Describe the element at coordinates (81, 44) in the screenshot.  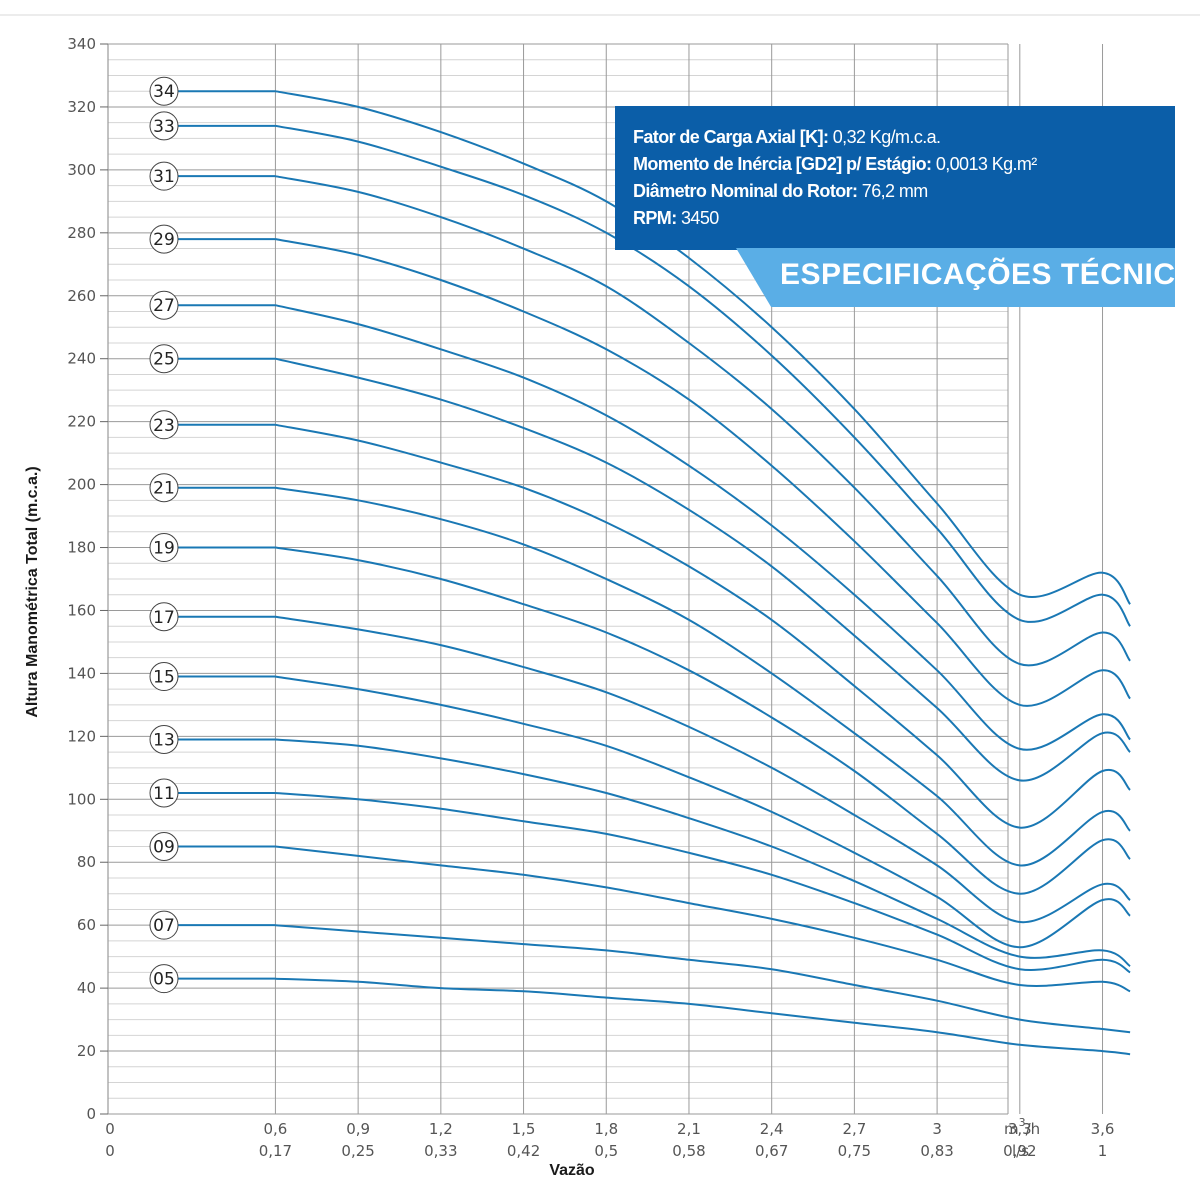
I see `y-tick-label: 340` at that location.